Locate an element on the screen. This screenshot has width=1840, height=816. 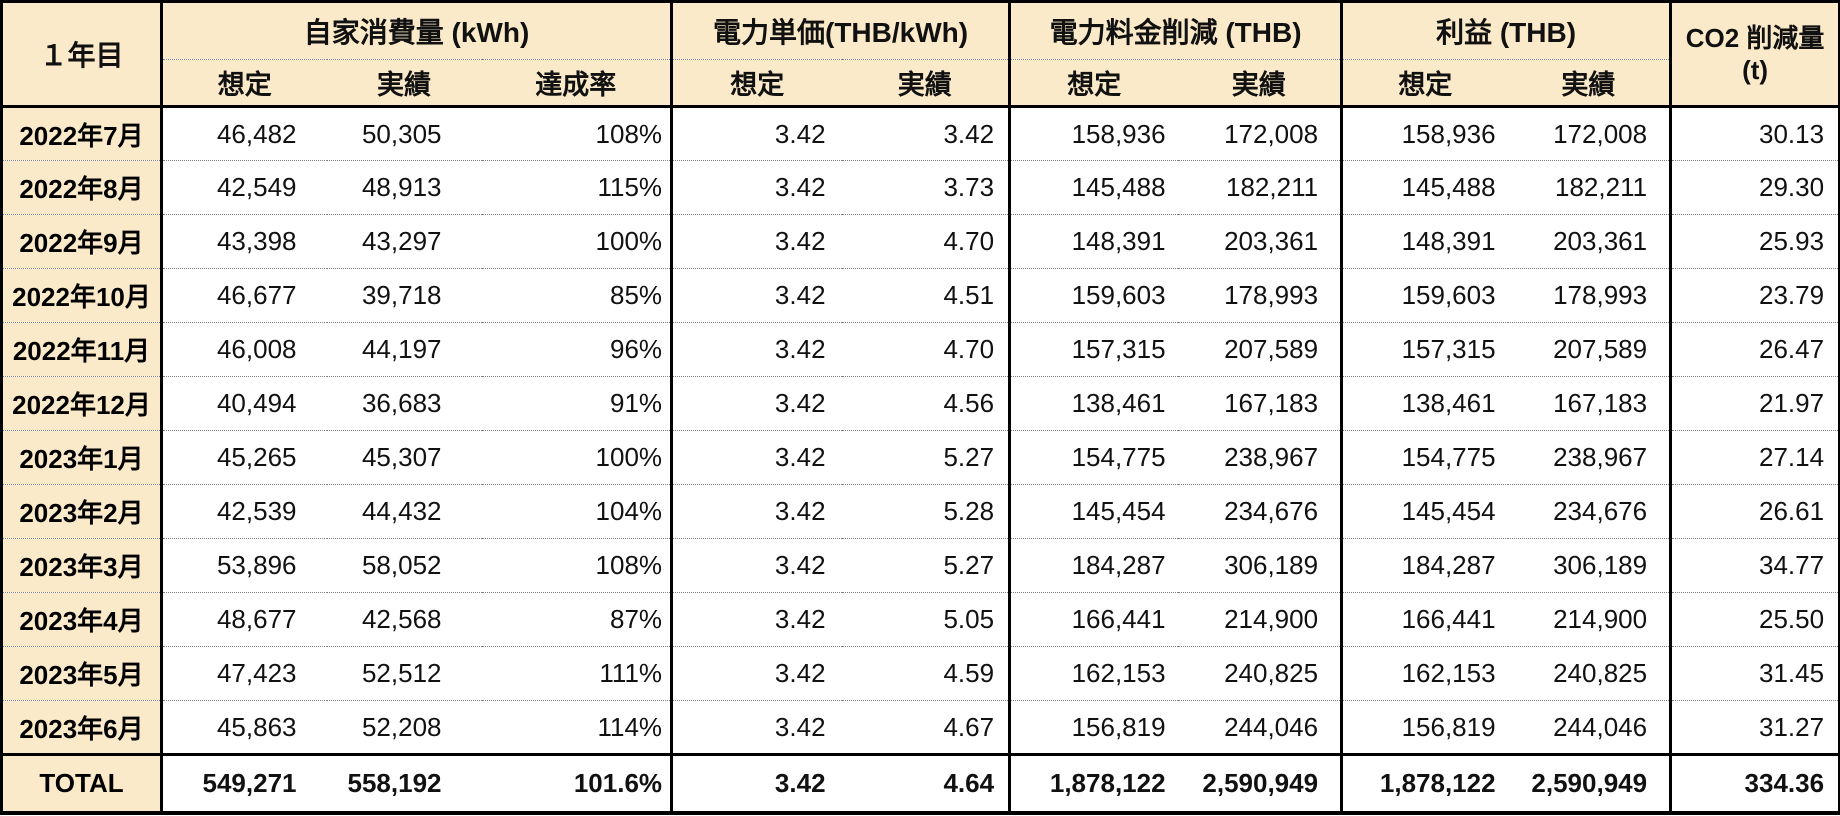
data-cell: 45,265 is located at coordinates (244, 457).